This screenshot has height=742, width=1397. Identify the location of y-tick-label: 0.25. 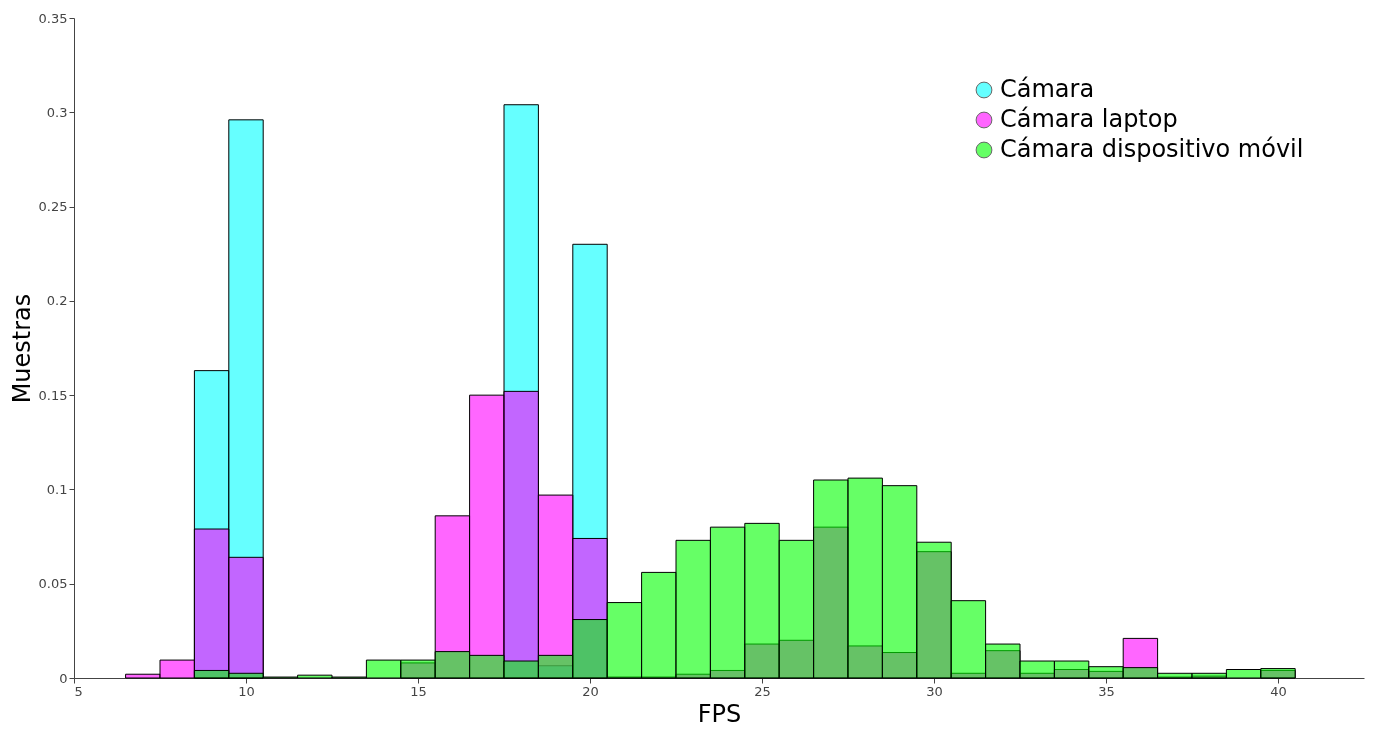
(53, 207).